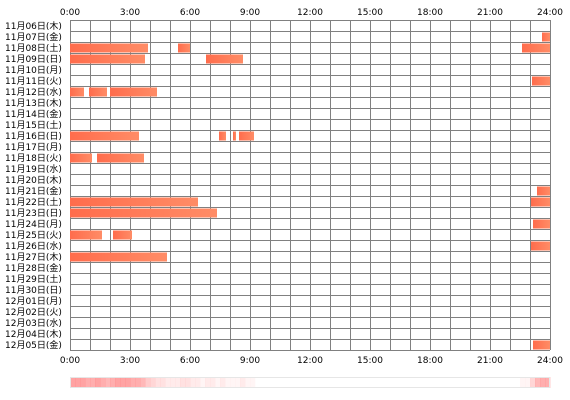 This screenshot has height=400, width=570. What do you see at coordinates (33, 224) in the screenshot?
I see `row-label: 11月24日(月)` at bounding box center [33, 224].